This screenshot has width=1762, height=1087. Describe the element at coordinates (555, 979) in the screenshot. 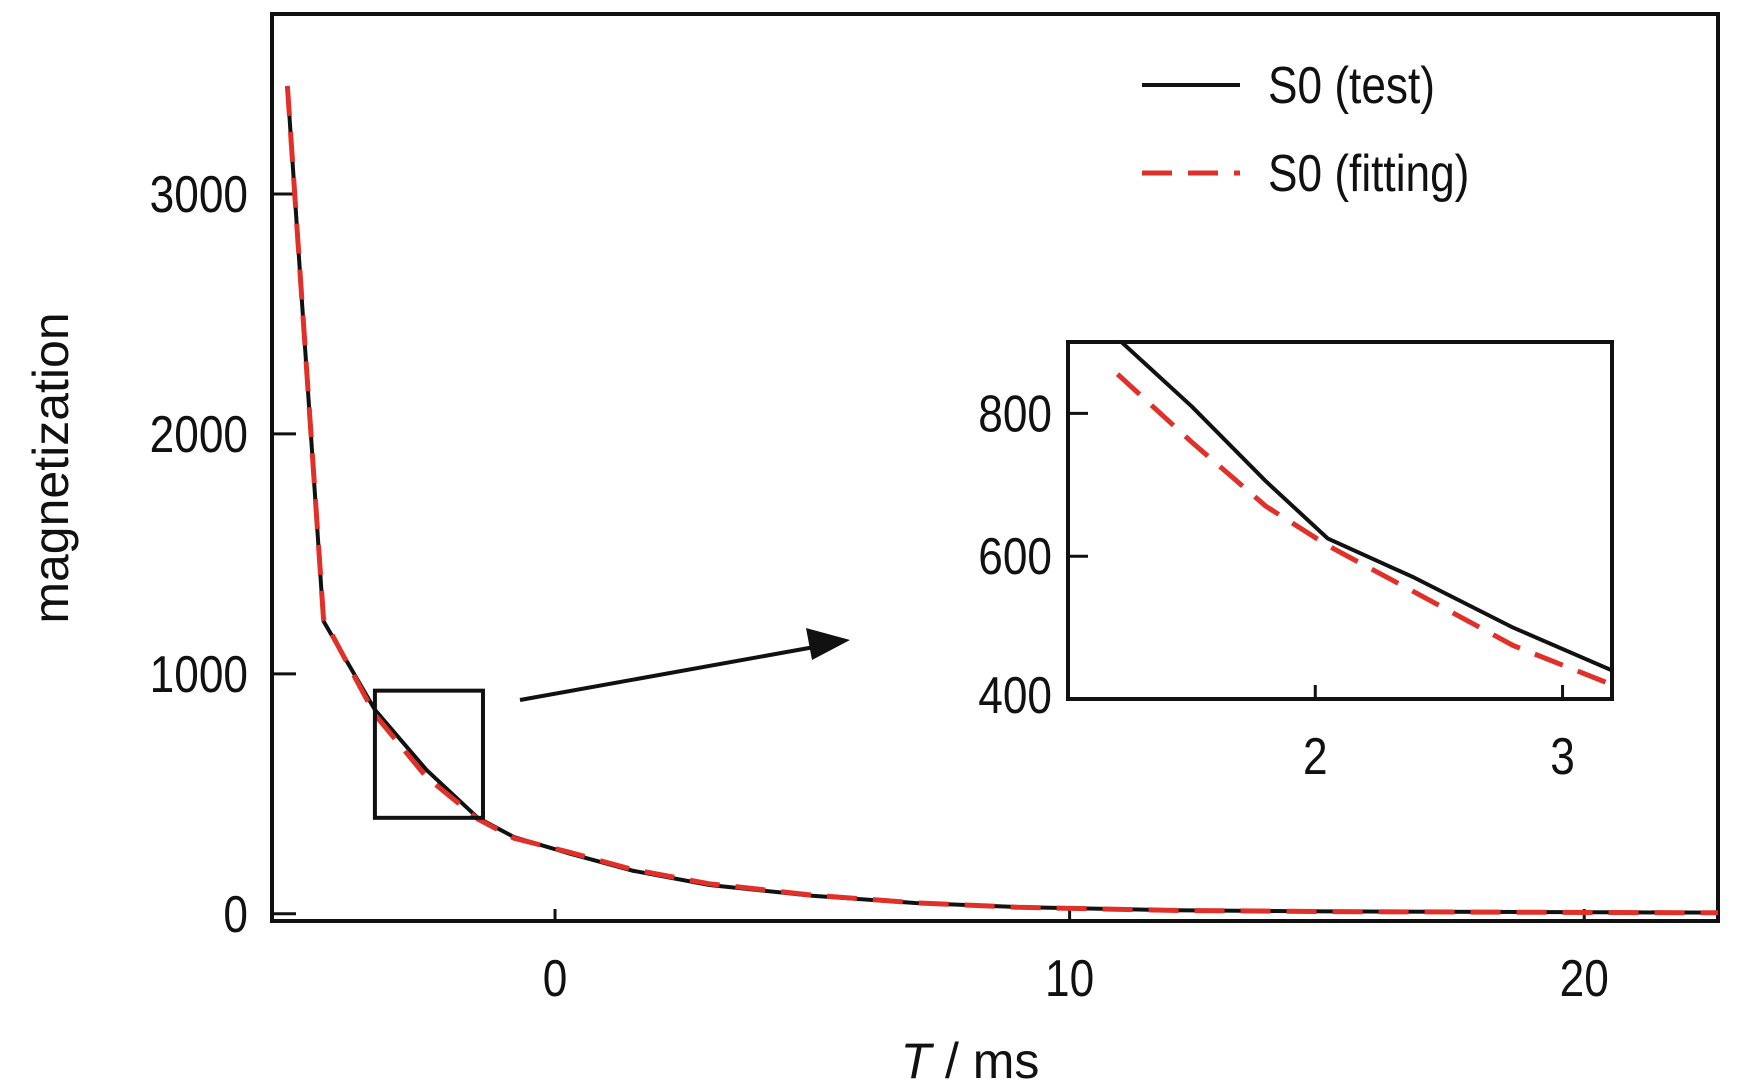

I see `x-tick-label: 0` at that location.